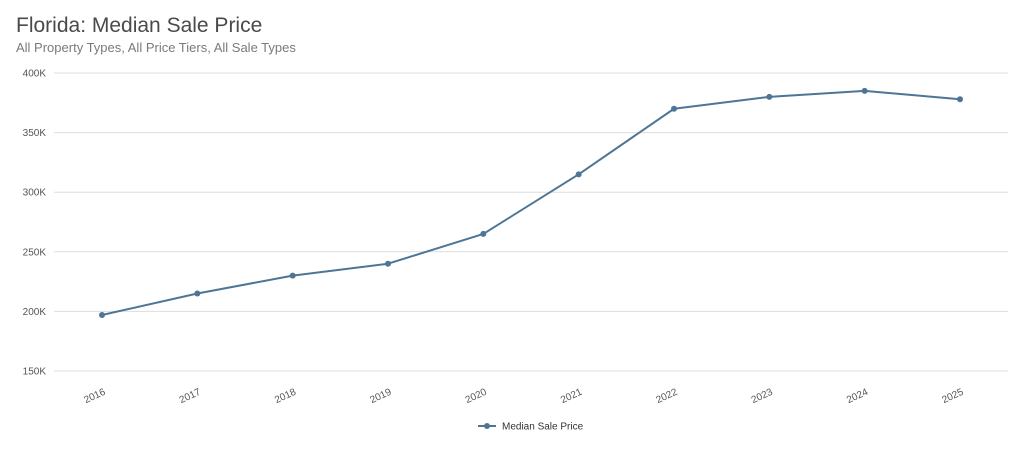 This screenshot has width=1024, height=469. What do you see at coordinates (35, 193) in the screenshot?
I see `y-tick-label: 300K` at bounding box center [35, 193].